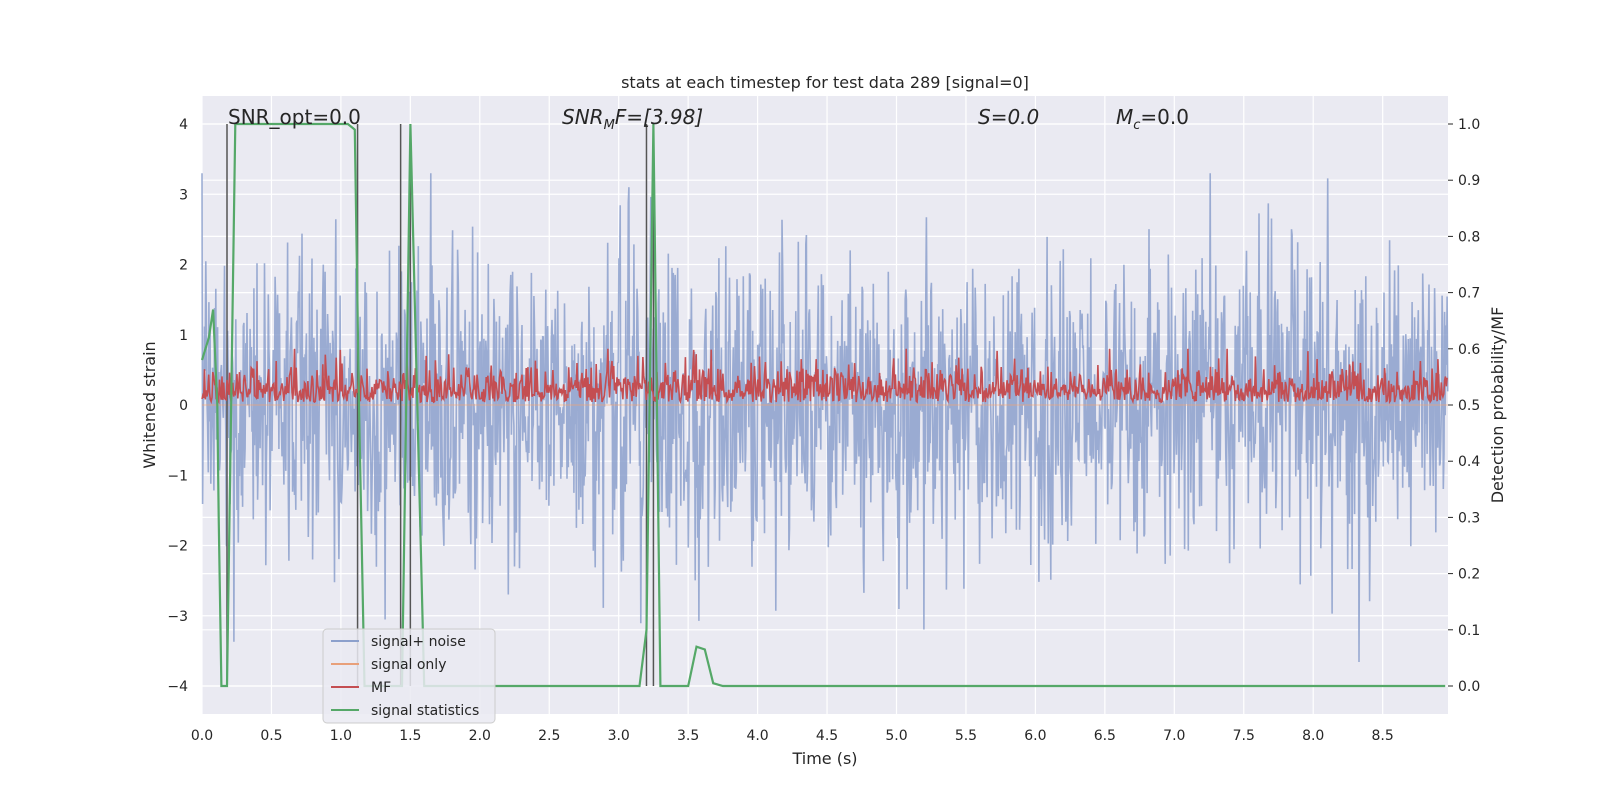  I want to click on x-tick-label: 0.5, so click(271, 736).